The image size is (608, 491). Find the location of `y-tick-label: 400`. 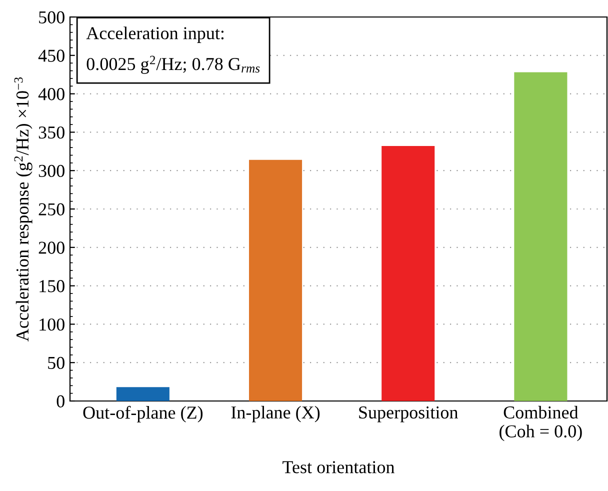

y-tick-label: 400 is located at coordinates (51, 94).